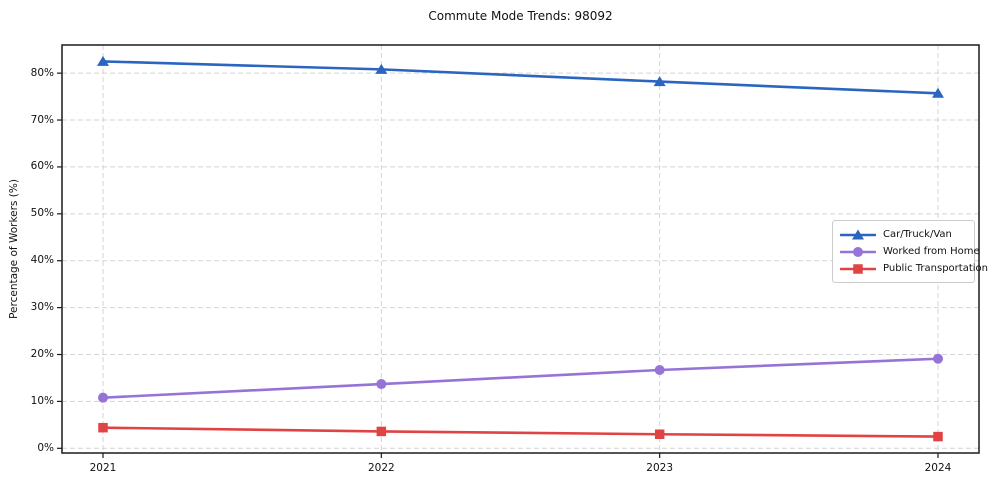  I want to click on y-tick-label: 70%, so click(42, 119).